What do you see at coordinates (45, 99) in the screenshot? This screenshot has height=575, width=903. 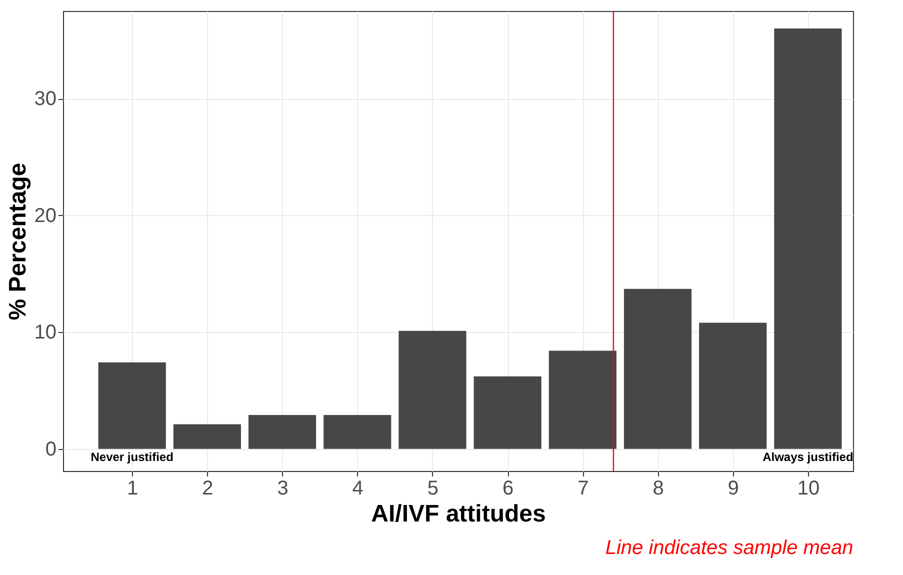 I see `y-tick-label: 30` at bounding box center [45, 99].